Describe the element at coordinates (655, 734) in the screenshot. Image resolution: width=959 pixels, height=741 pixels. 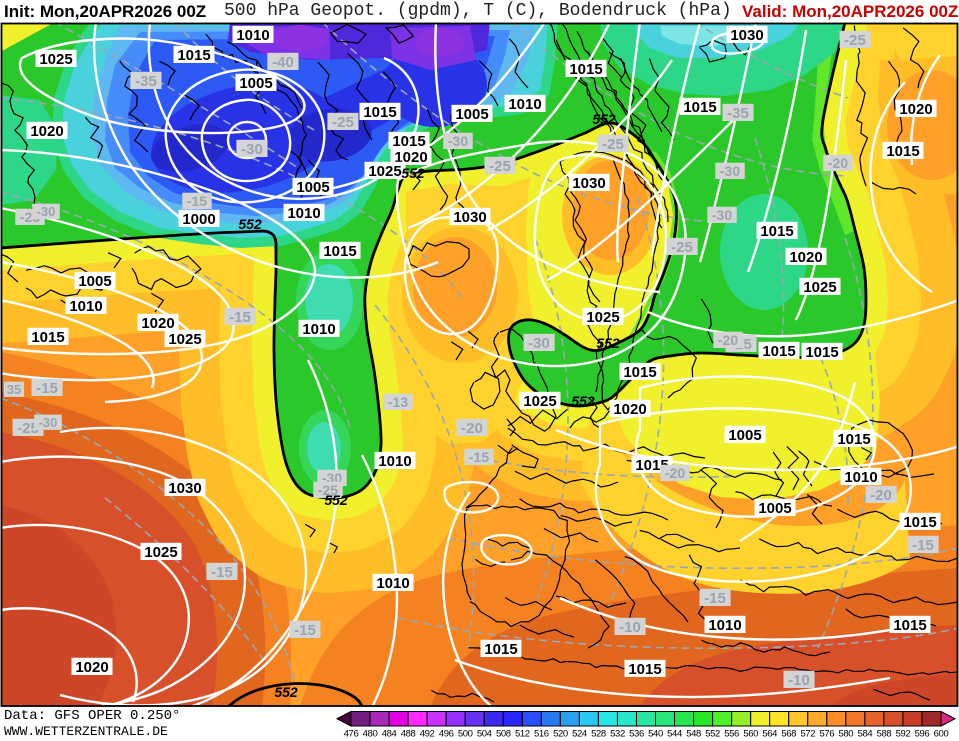
I see `svg-text: 540` at that location.